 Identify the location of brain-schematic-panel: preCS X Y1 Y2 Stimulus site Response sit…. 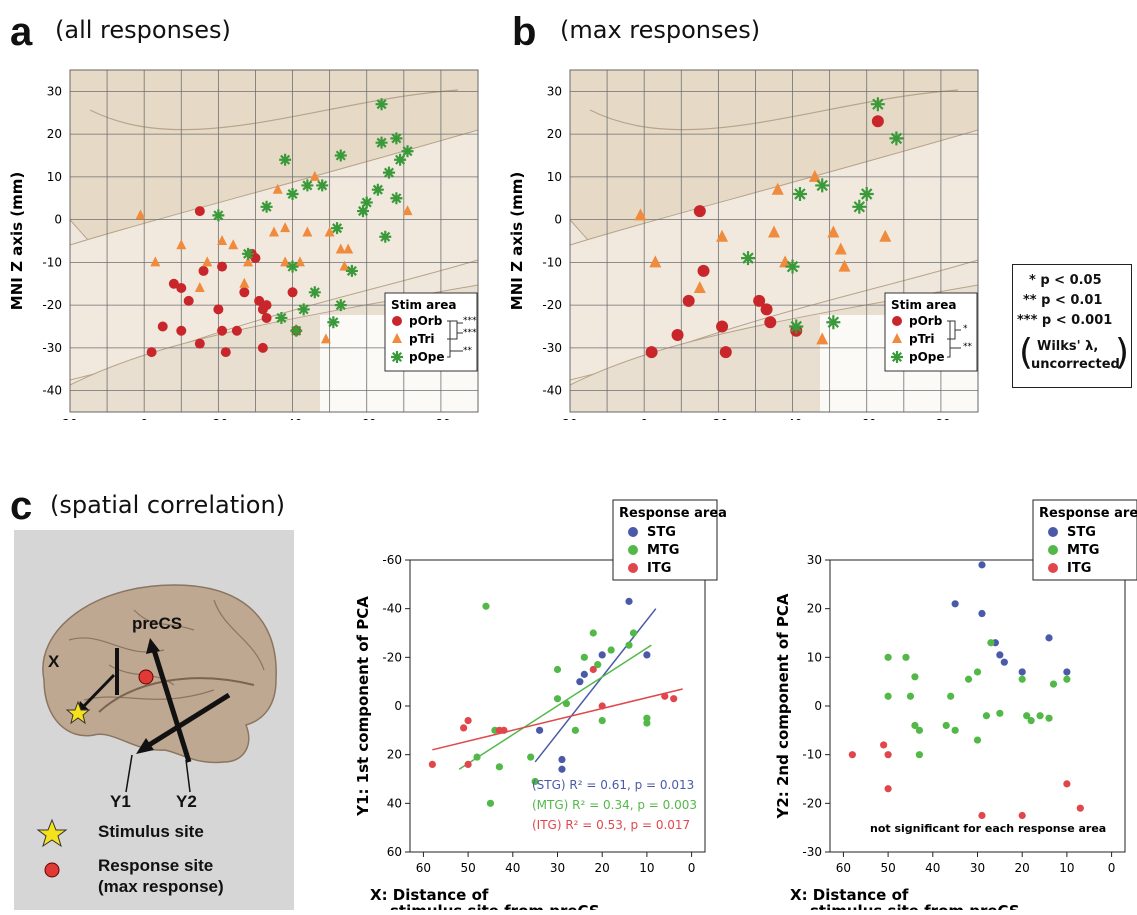
(154, 720).